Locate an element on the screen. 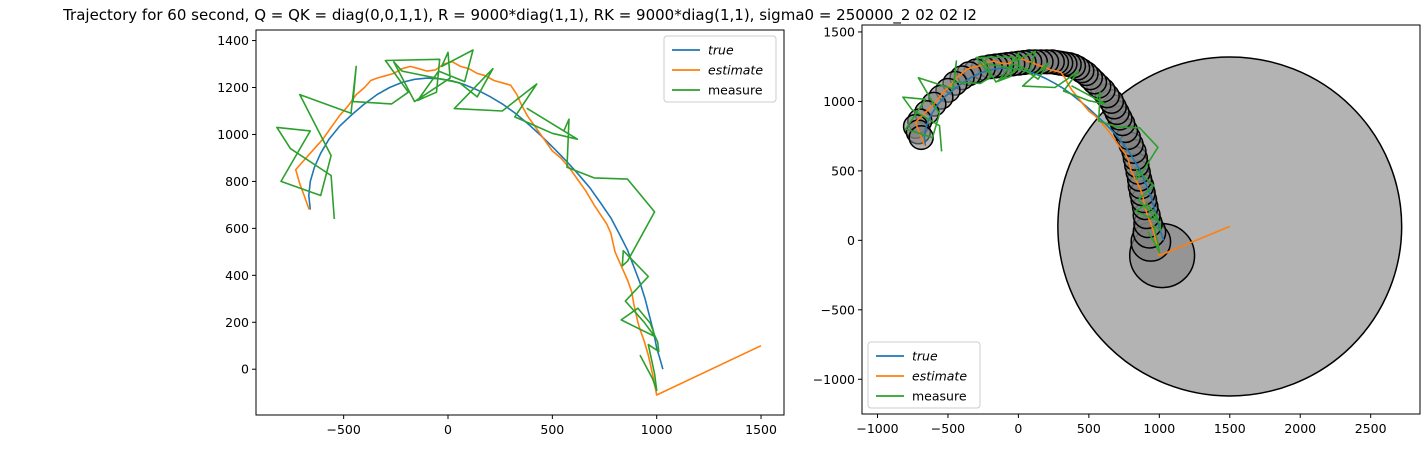 The width and height of the screenshot is (1428, 449). y-tick-label: −500 is located at coordinates (838, 309).